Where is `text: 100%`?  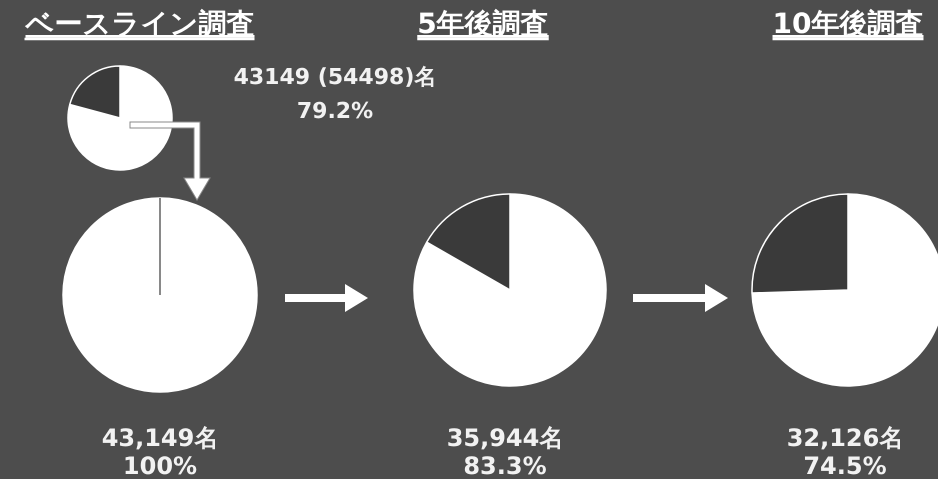
text: 100% is located at coordinates (160, 465).